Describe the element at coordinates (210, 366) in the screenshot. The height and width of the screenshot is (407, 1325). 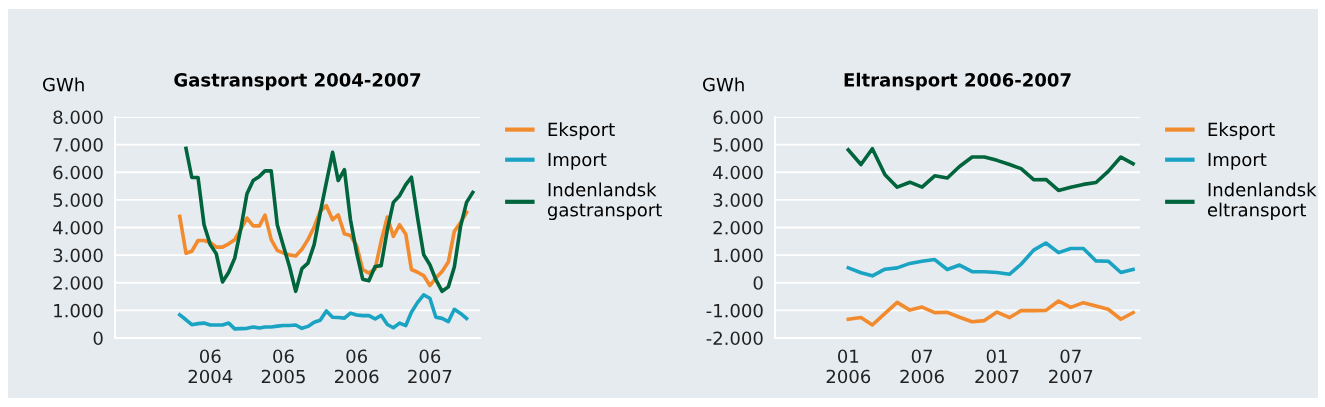
I see `x-tick-label: 06 2004` at that location.